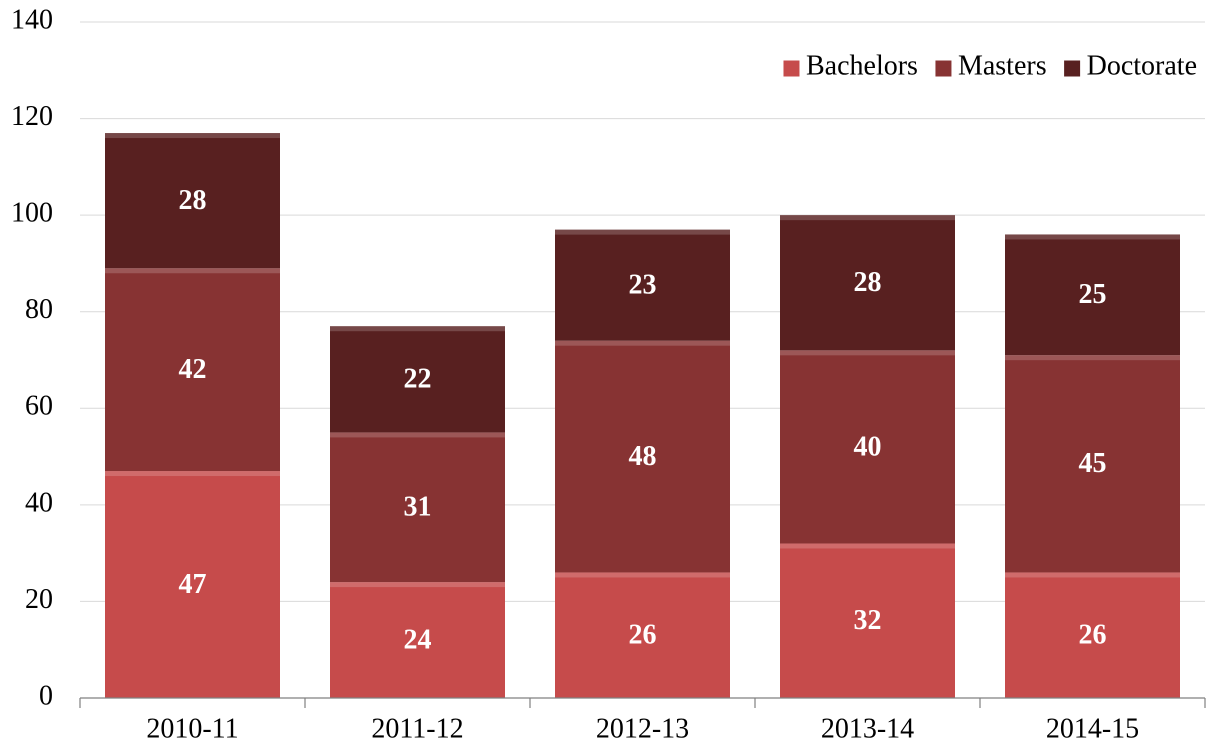 This screenshot has width=1207, height=748. Describe the element at coordinates (642, 728) in the screenshot. I see `x-tick-label: 2012-13` at that location.